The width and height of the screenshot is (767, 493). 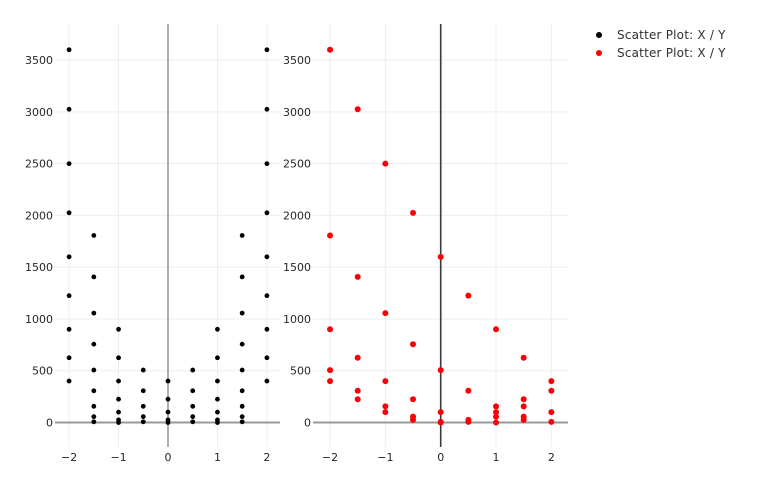 What do you see at coordinates (297, 164) in the screenshot?
I see `y-tick-label: 2500` at bounding box center [297, 164].